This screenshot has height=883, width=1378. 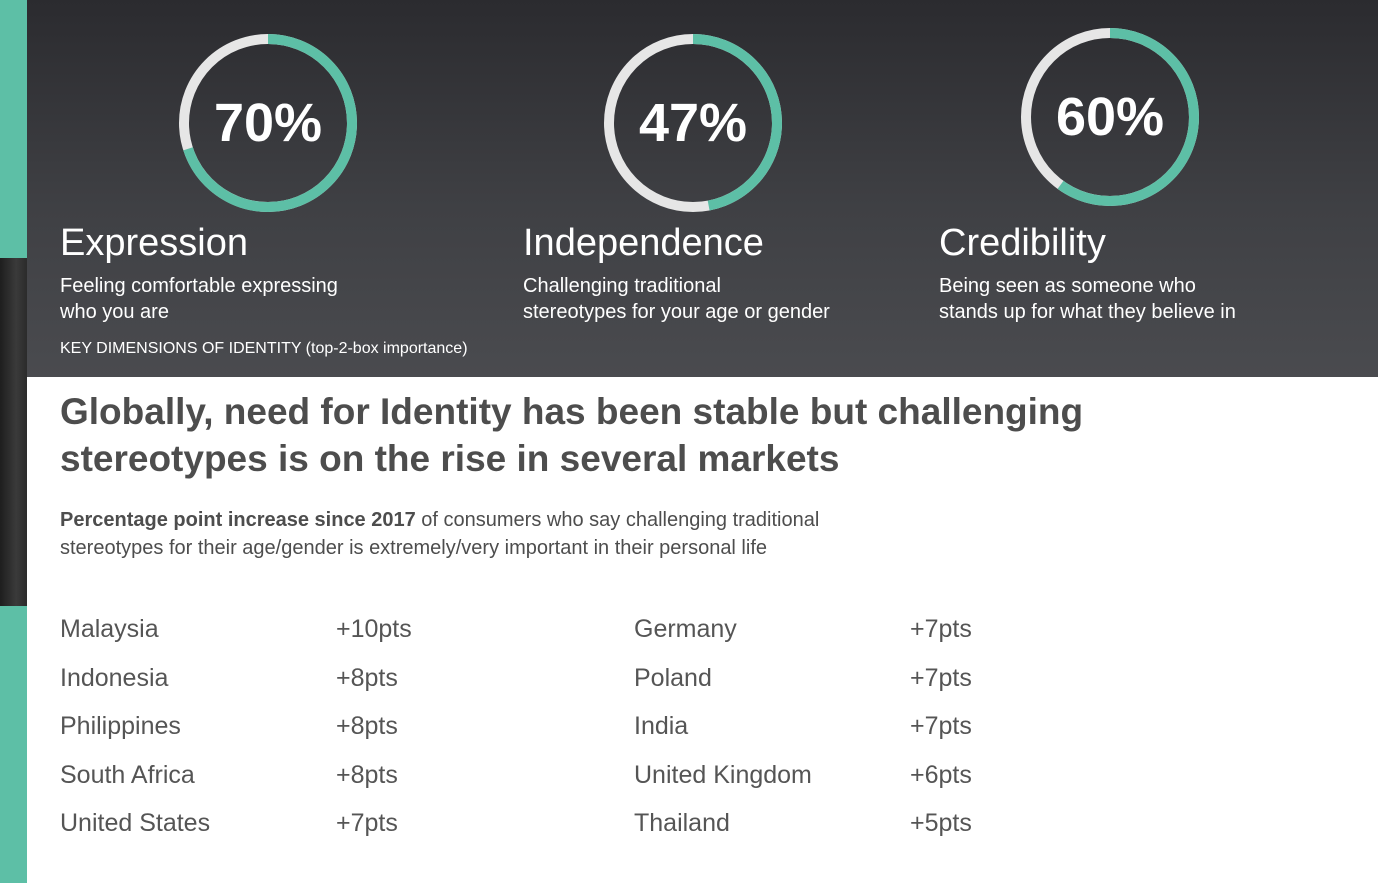 I want to click on country-label: South Africa, so click(x=127, y=774).